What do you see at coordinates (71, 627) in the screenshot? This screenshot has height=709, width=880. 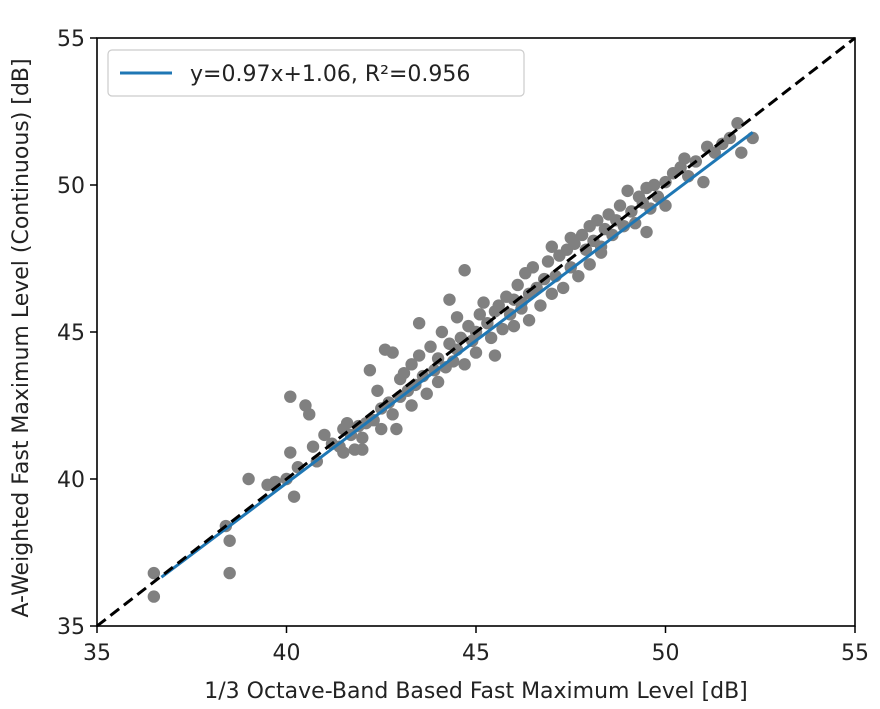 I see `y-tick-label: 35` at bounding box center [71, 627].